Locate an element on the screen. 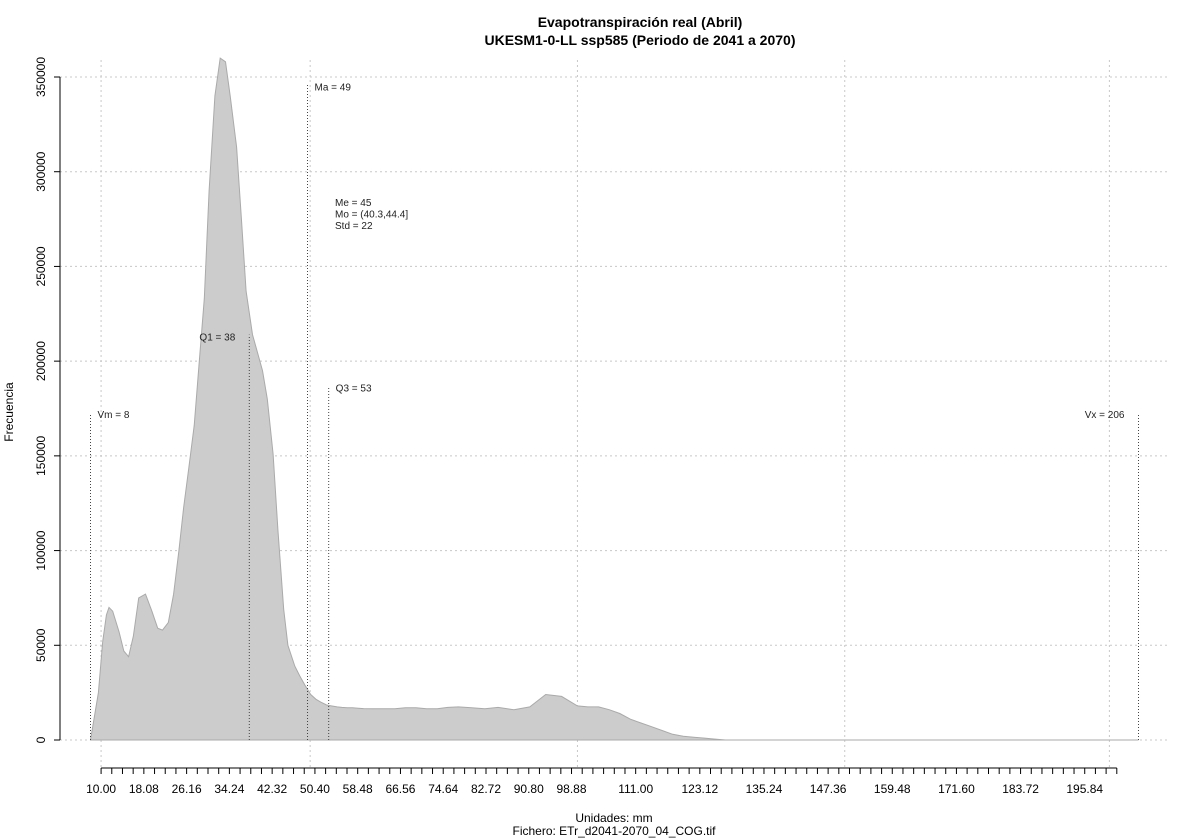 Image resolution: width=1200 pixels, height=840 pixels. x-tick-label: 98.88 is located at coordinates (572, 789).